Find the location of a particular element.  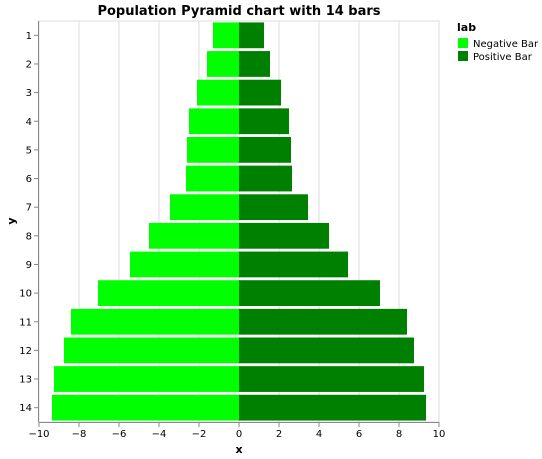

x-tick-label-1: −8 is located at coordinates (79, 434).